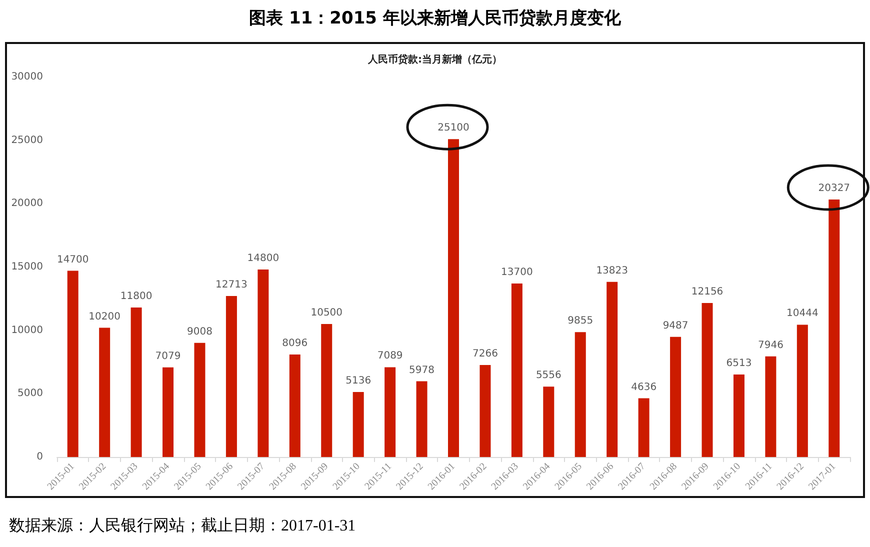  I want to click on data-label: 12713, so click(232, 284).